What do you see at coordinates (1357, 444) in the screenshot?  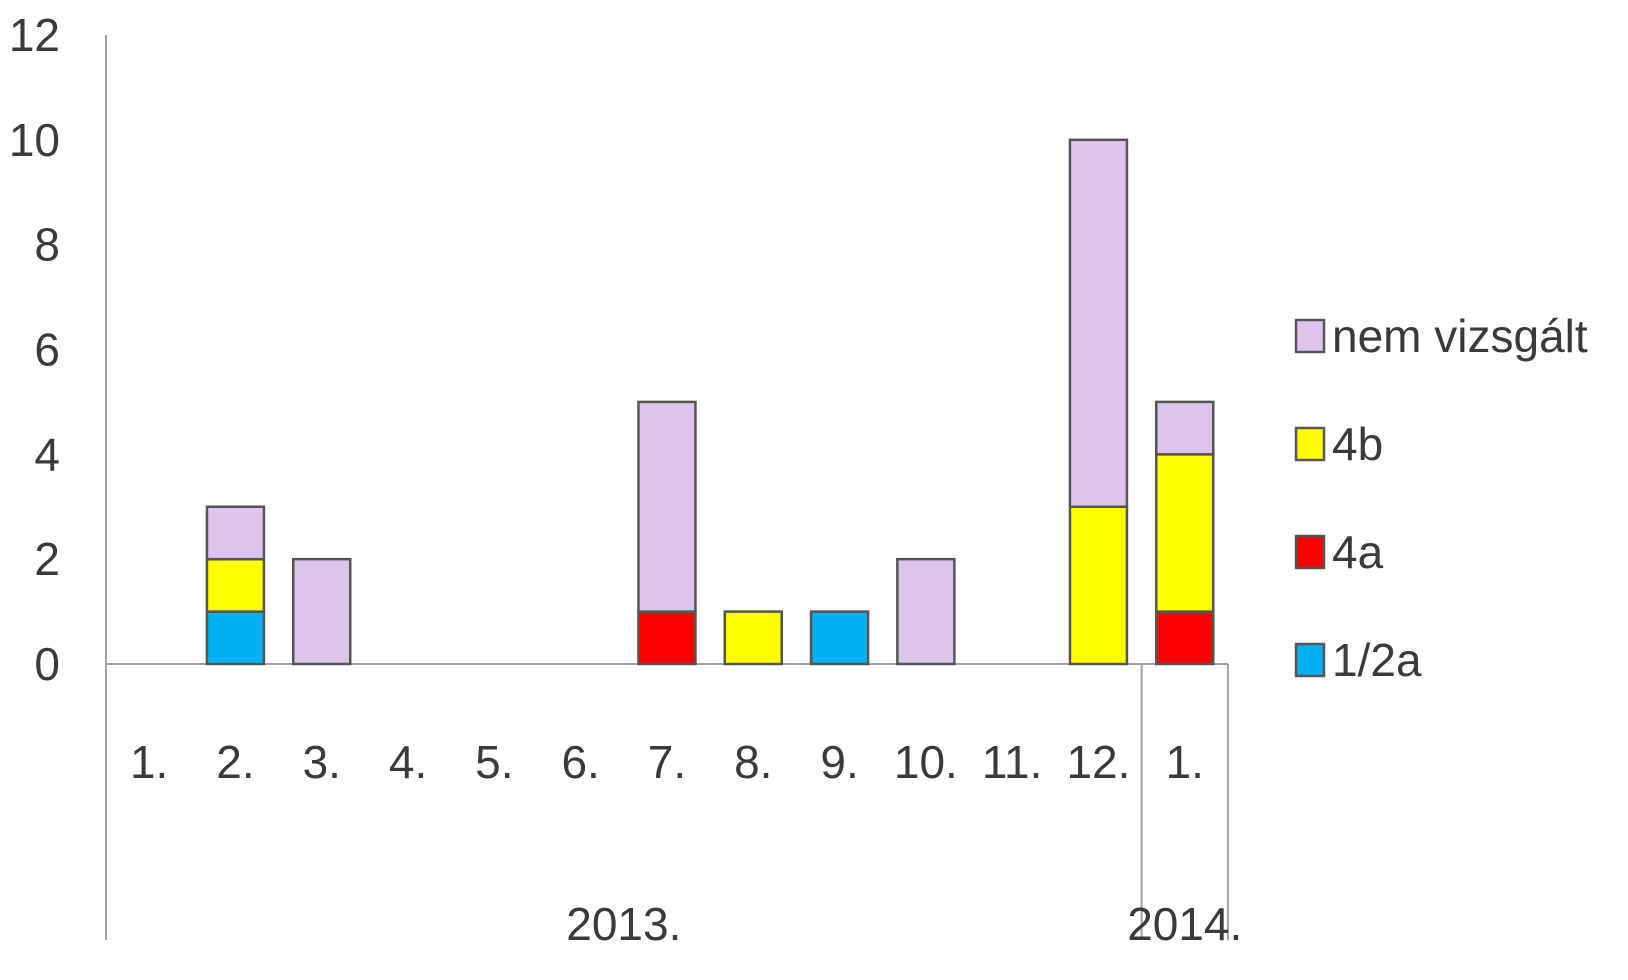 I see `legend-label: 4b` at bounding box center [1357, 444].